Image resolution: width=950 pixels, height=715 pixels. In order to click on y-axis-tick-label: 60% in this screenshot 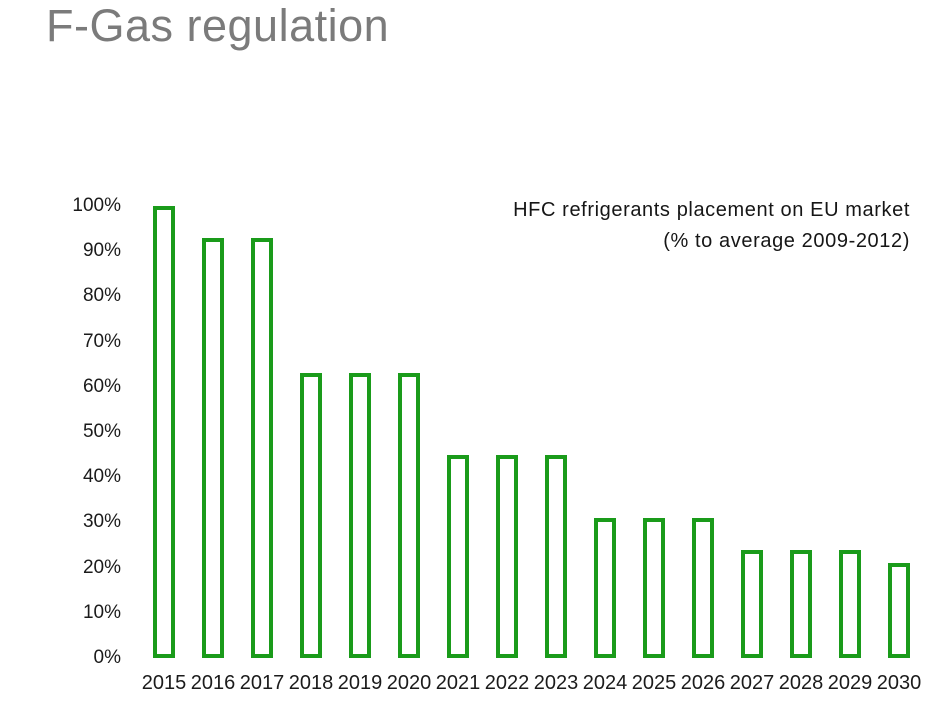, I will do `click(101, 386)`.